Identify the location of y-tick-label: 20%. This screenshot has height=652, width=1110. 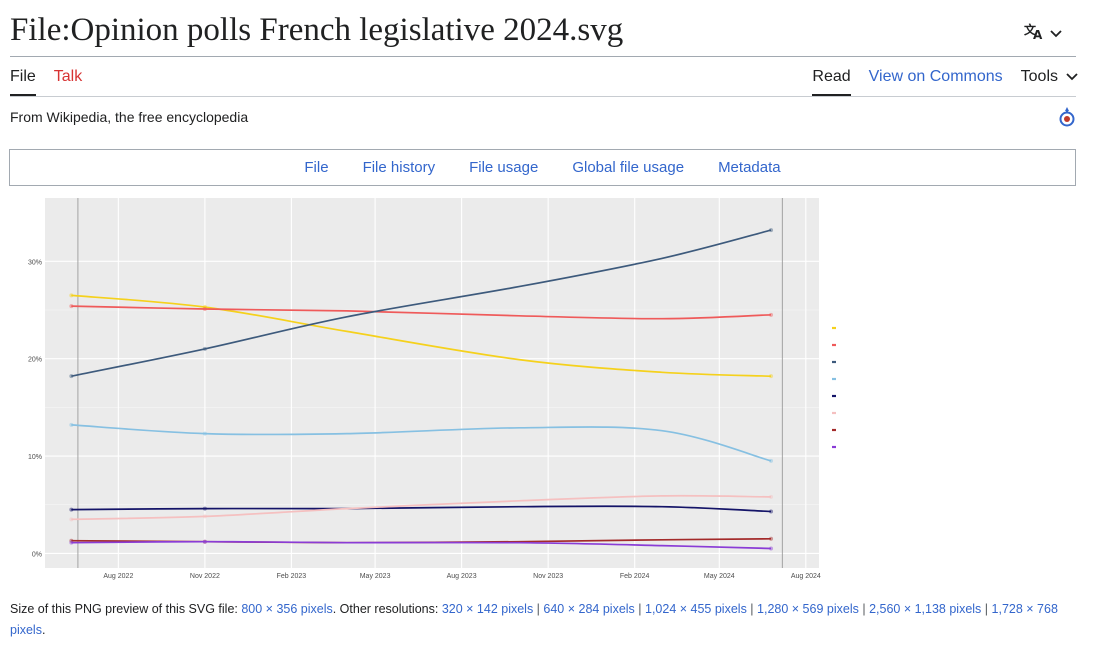
(35, 360).